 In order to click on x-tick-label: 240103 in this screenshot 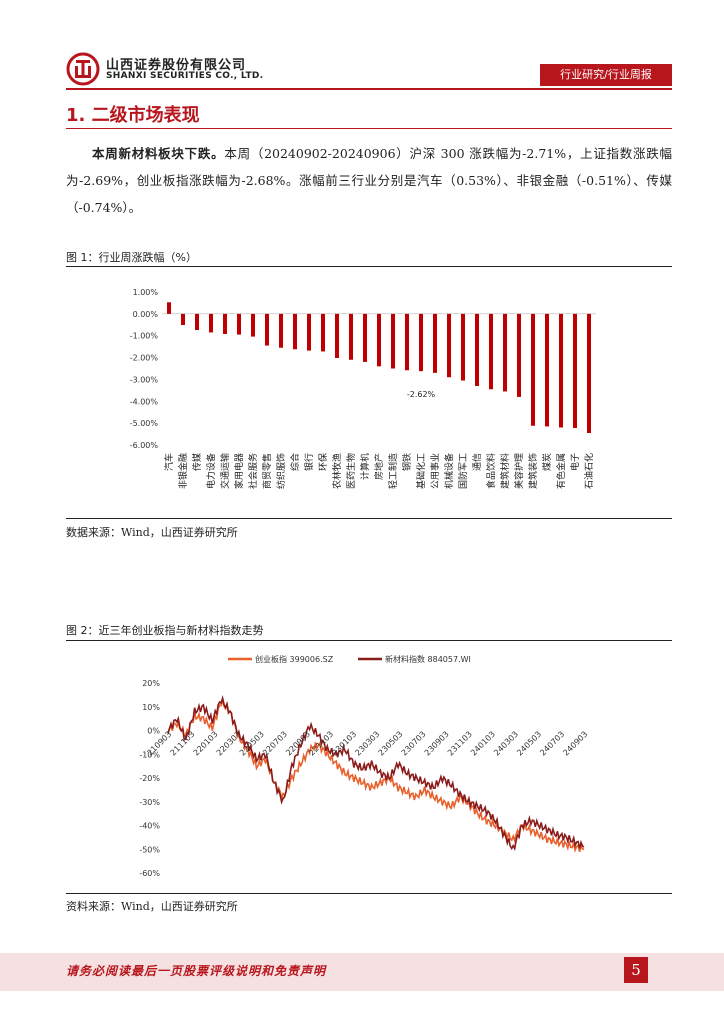, I will do `click(483, 744)`.